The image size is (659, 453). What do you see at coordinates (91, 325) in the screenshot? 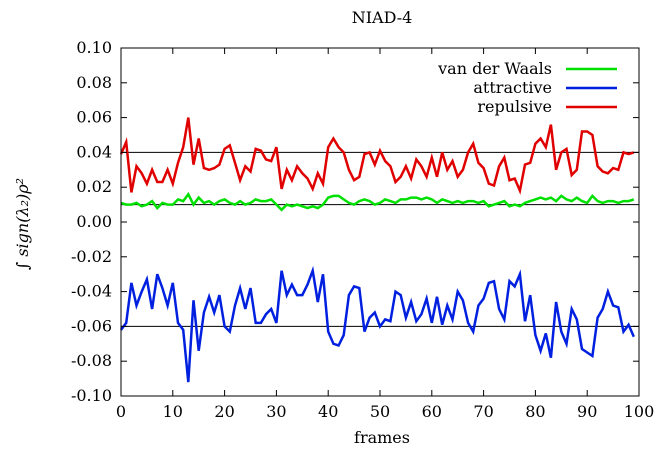
I see `y-tick-label: -0.06` at bounding box center [91, 325].